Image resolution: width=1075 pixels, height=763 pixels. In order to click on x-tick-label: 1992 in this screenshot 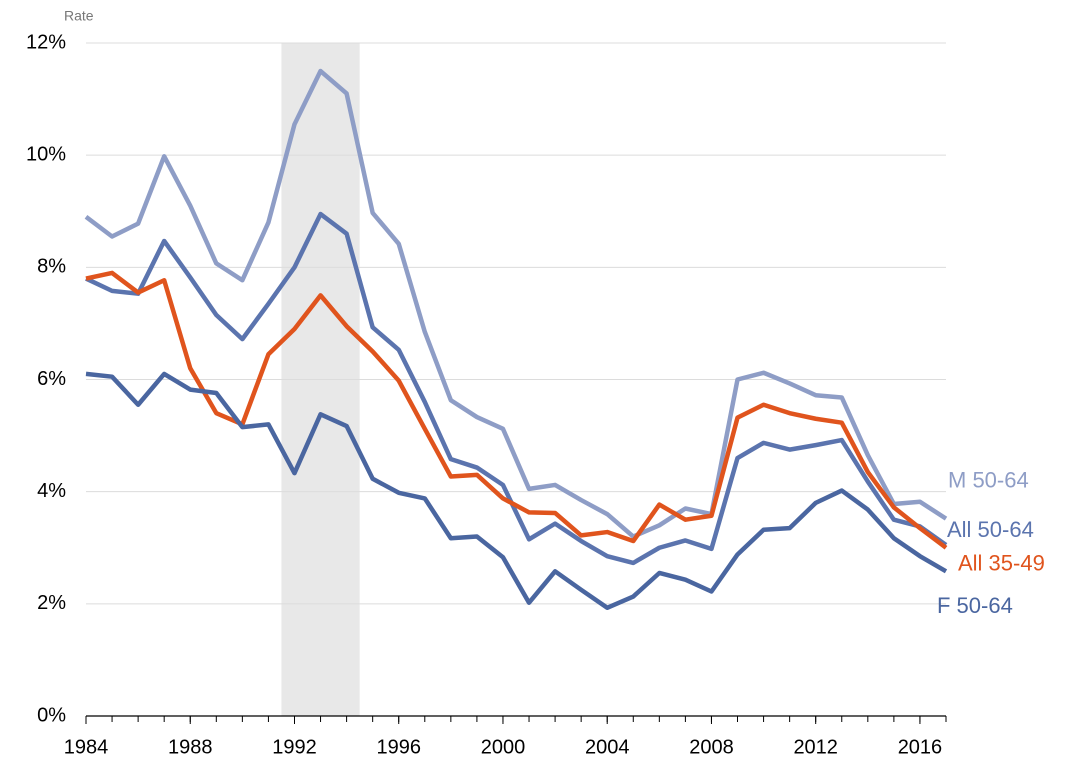, I will do `click(294, 747)`.